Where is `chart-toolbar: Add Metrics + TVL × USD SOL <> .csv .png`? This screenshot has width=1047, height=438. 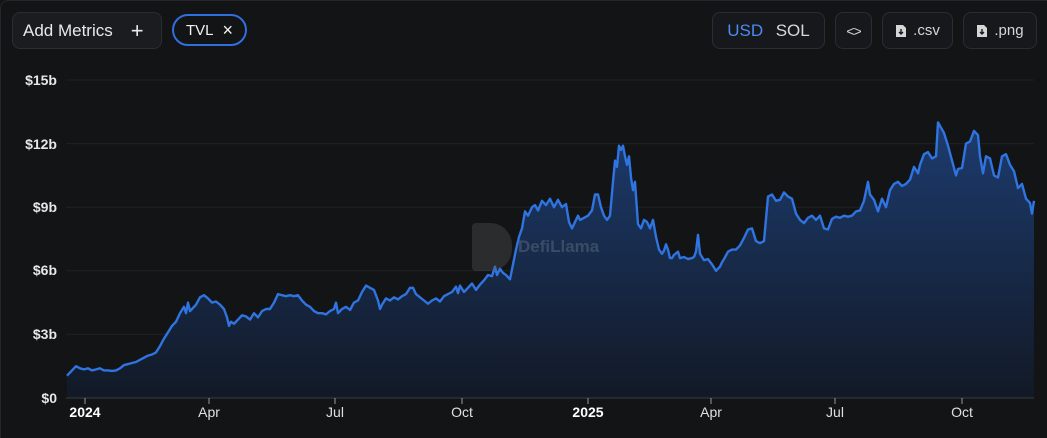
chart-toolbar: Add Metrics + TVL × USD SOL <> .csv .png is located at coordinates (524, 30).